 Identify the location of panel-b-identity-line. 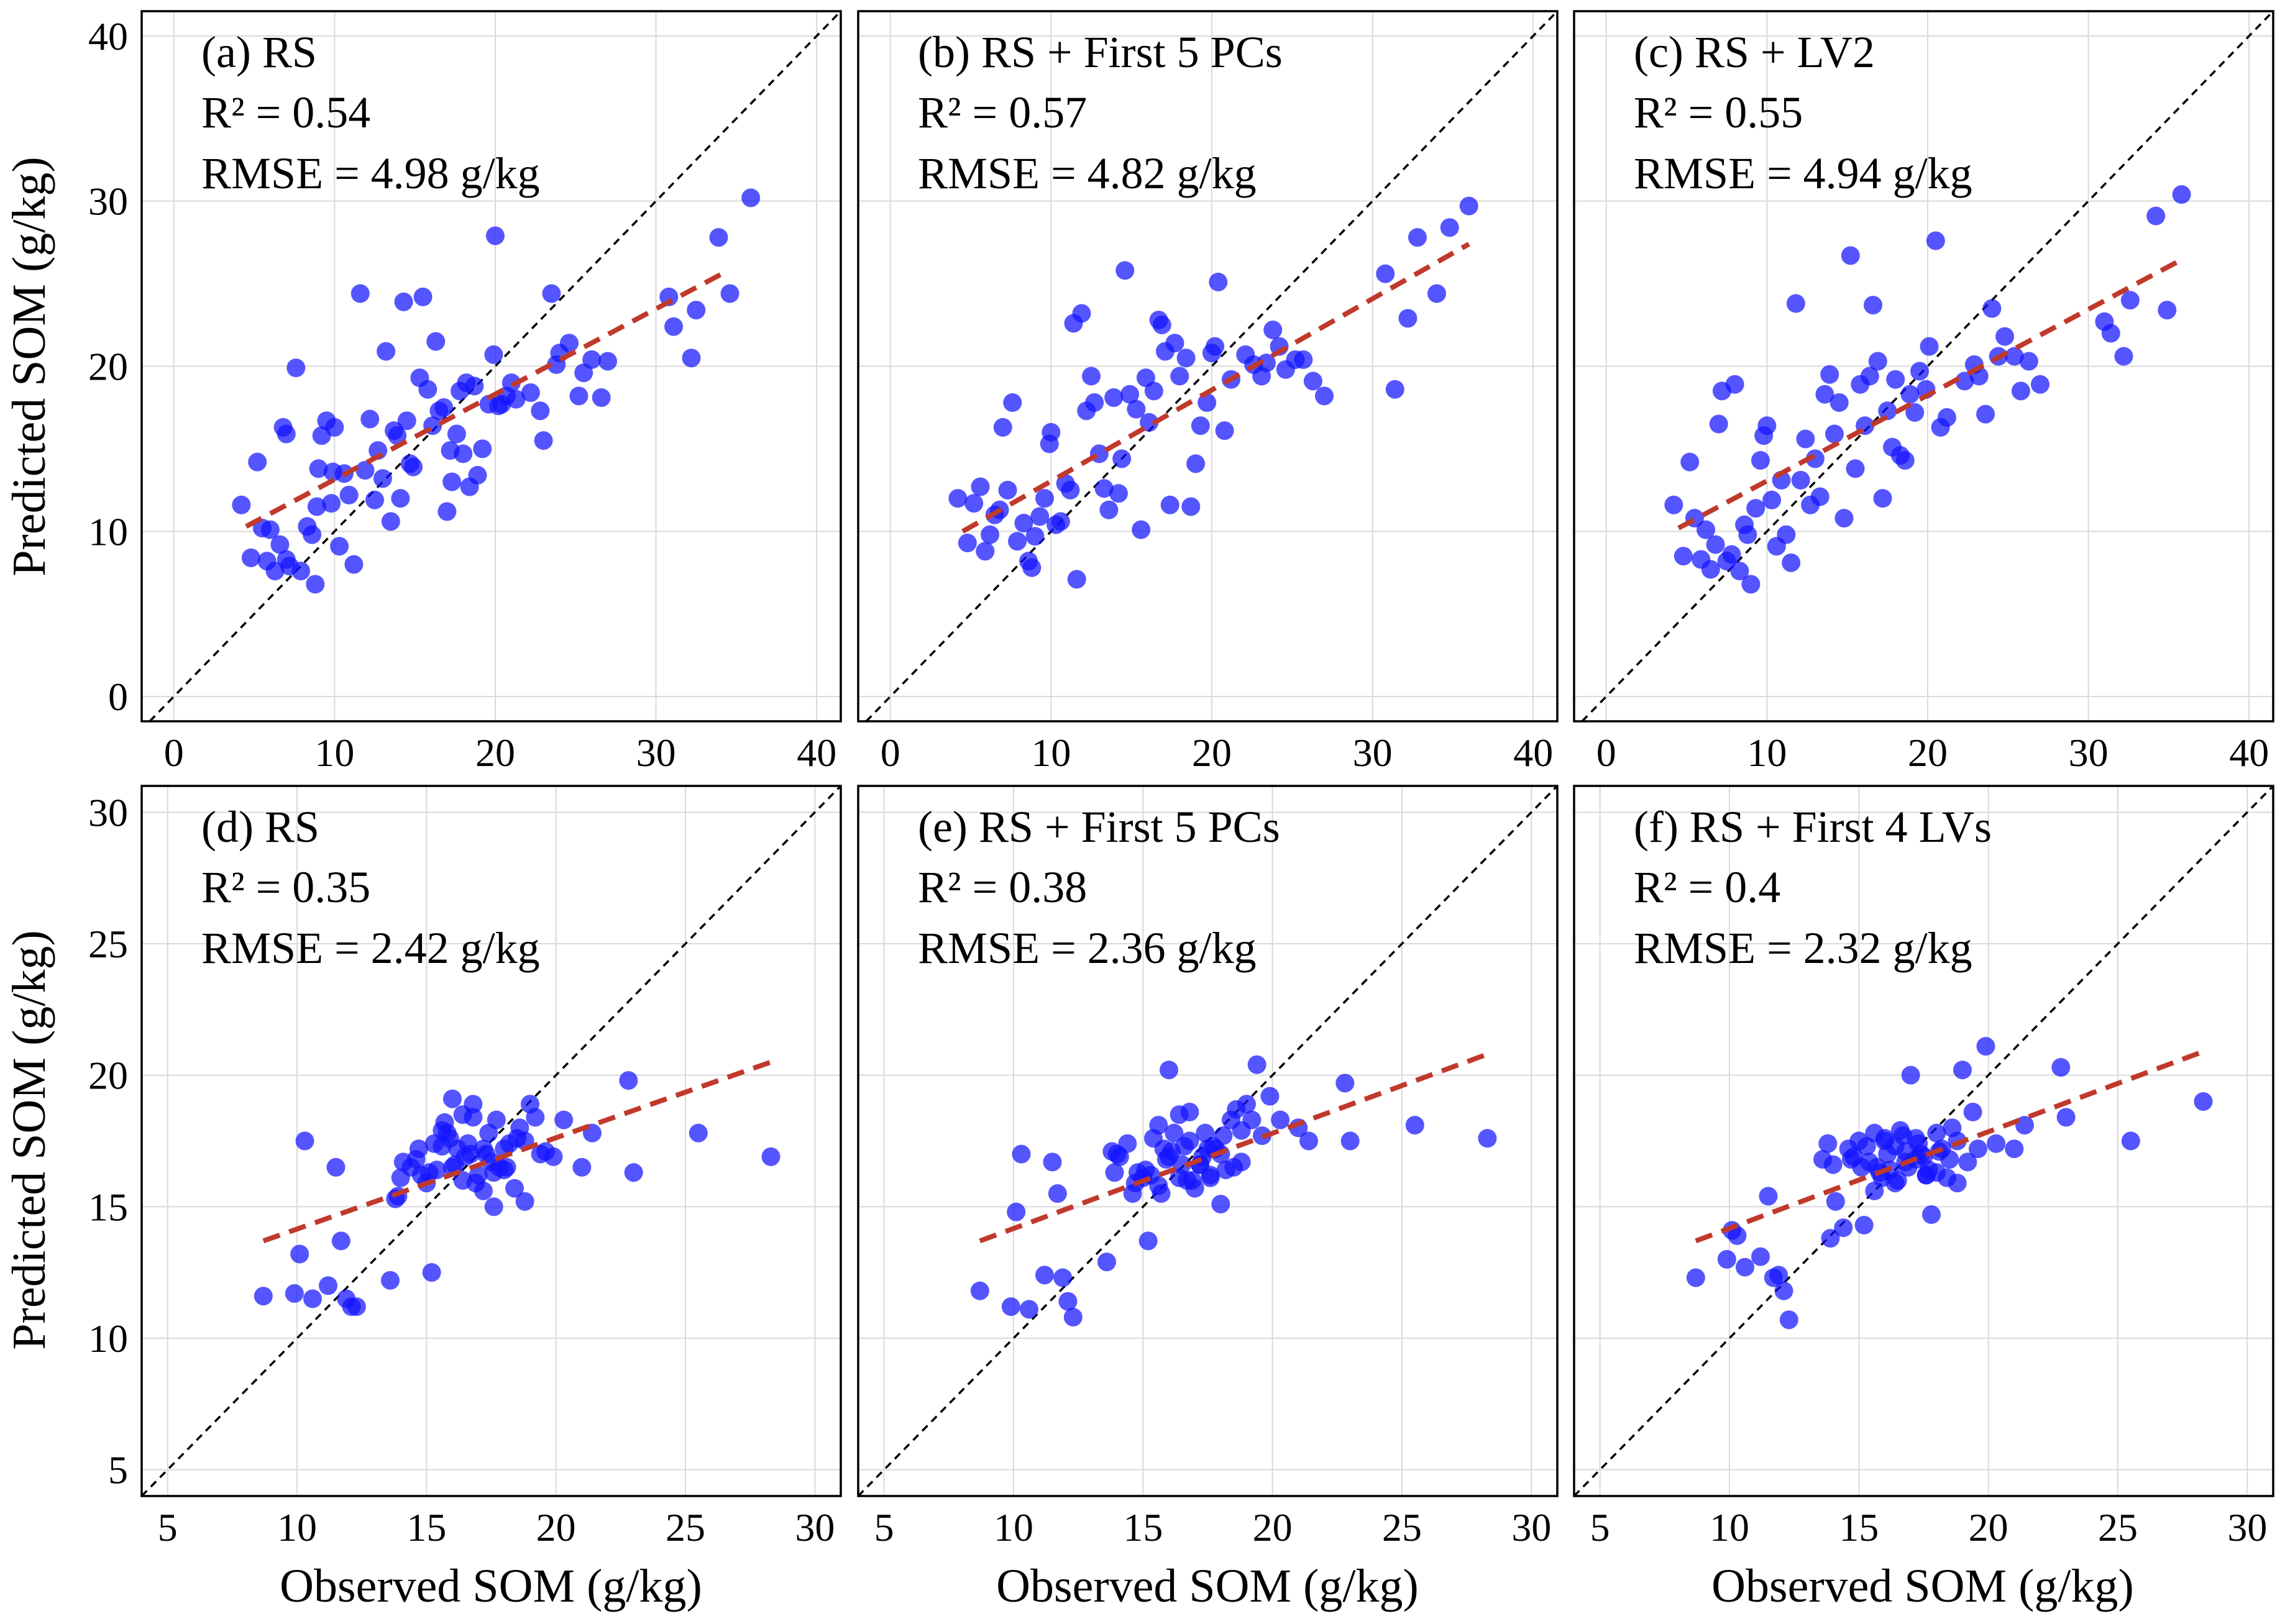
(1211, 366).